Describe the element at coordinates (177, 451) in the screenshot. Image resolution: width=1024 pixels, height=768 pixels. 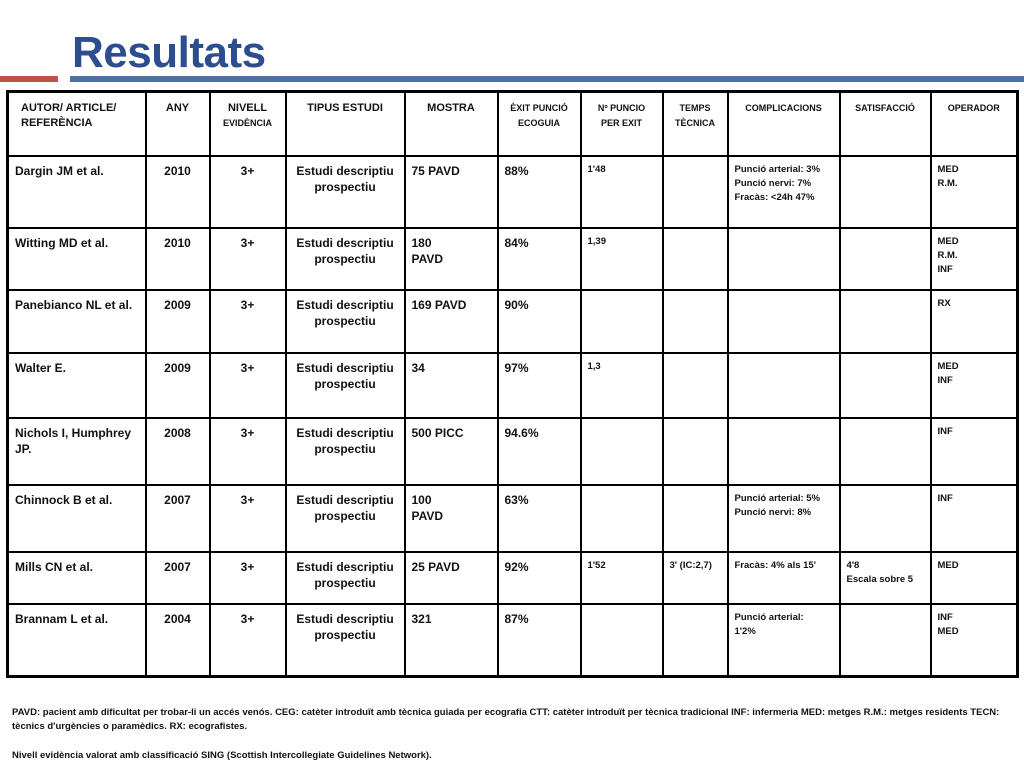
I see `cell-any: 2008` at that location.